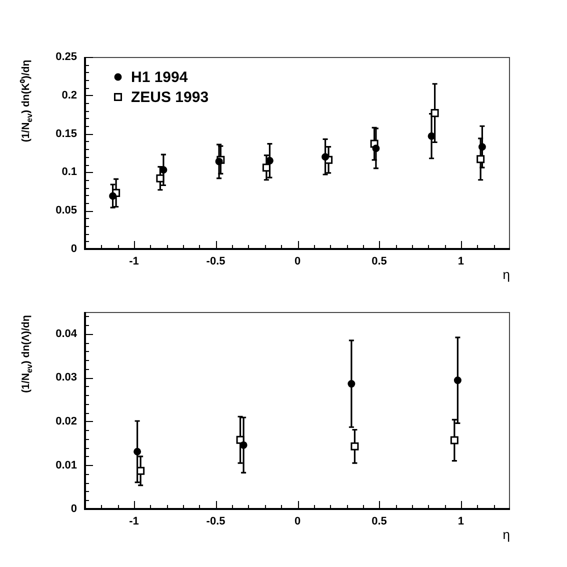 The height and width of the screenshot is (567, 567). I want to click on y-tick-label: 0.2, so click(69, 95).